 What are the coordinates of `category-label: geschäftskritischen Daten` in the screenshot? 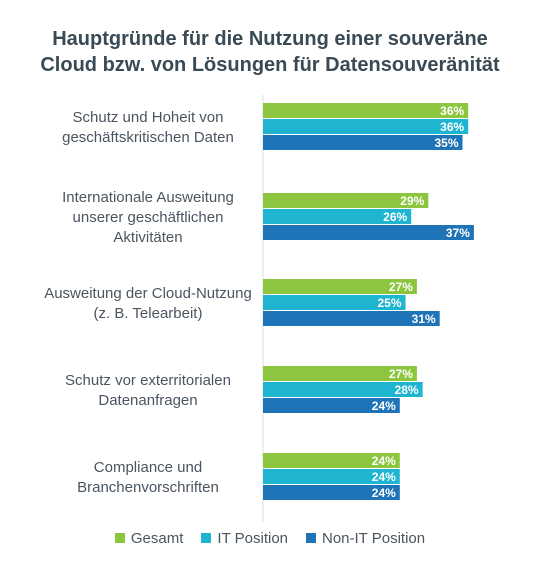 It's located at (148, 137).